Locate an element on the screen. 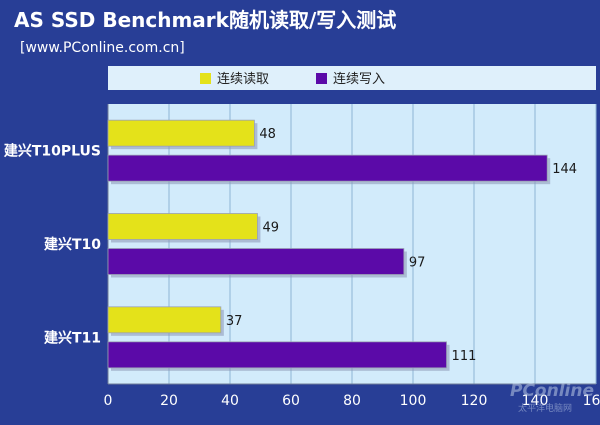 The height and width of the screenshot is (425, 600). legend: 连续读取 连续写入 is located at coordinates (292, 79).